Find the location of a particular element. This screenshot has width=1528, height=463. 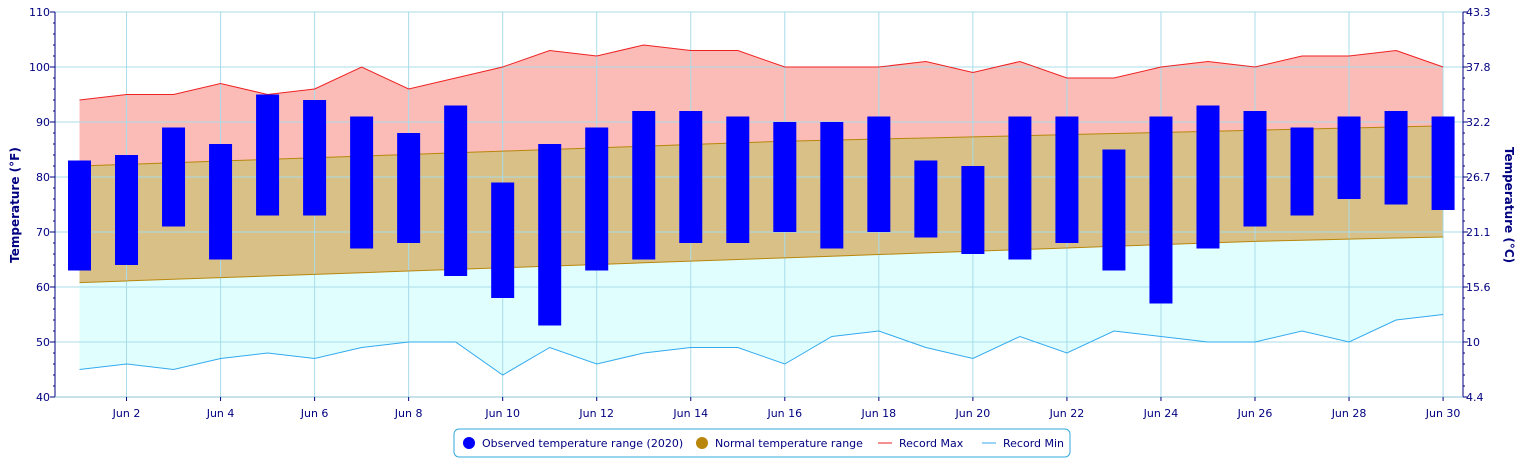

y-tick-label: 50 is located at coordinates (43, 342).